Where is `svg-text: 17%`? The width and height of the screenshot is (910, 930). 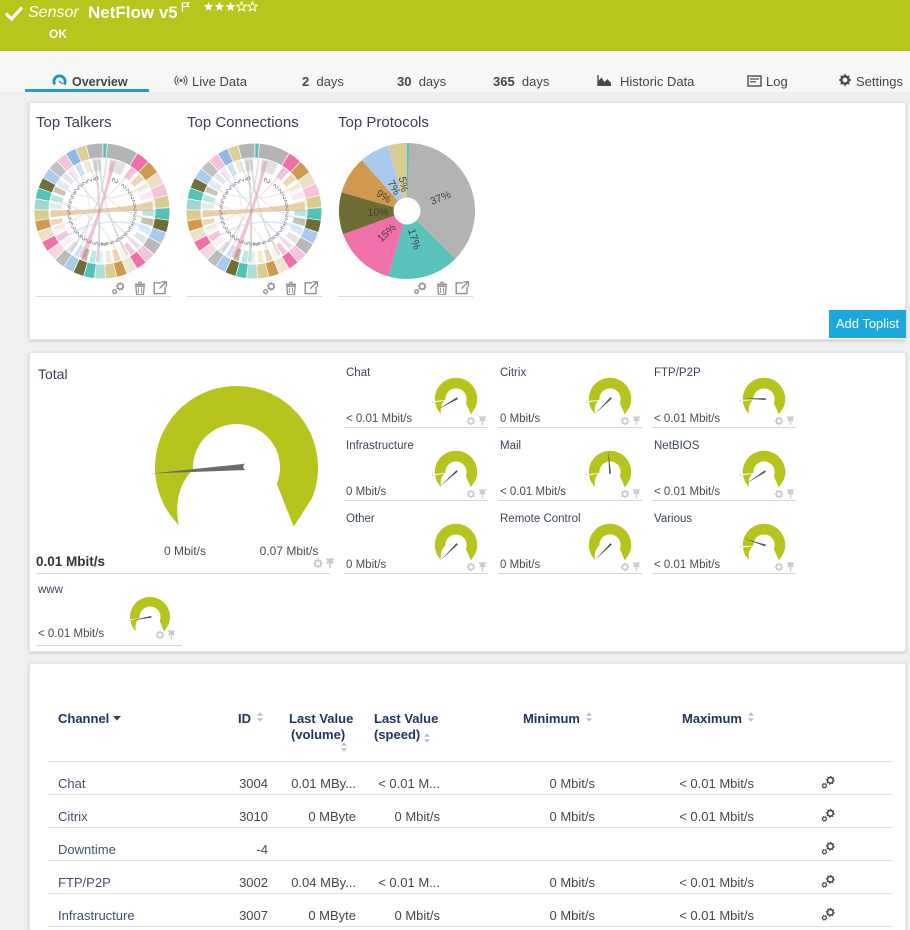 svg-text: 17% is located at coordinates (414, 239).